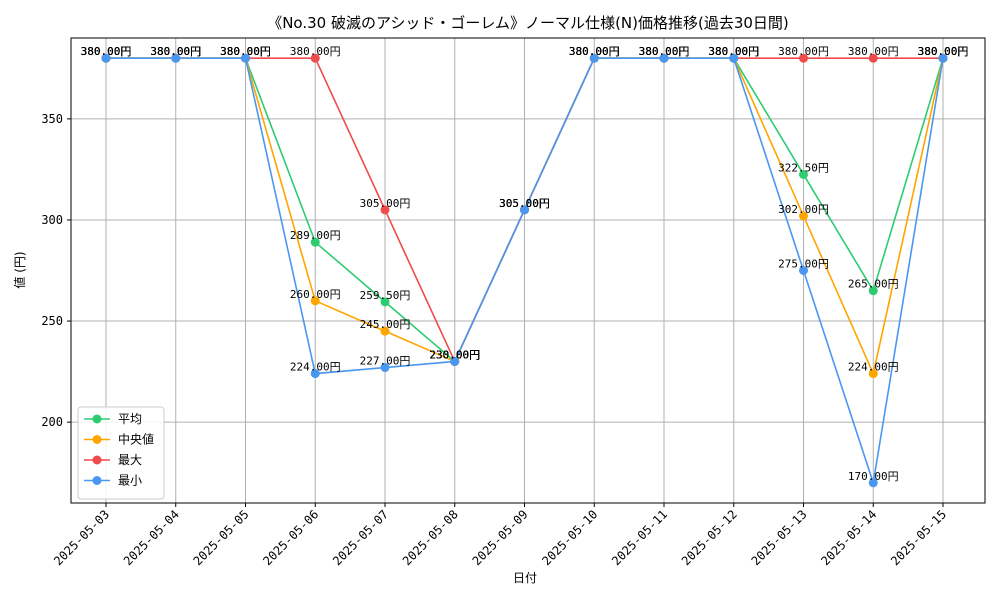 Image resolution: width=1000 pixels, height=600 pixels. What do you see at coordinates (848, 537) in the screenshot?
I see `x-tick-label: 2025-05-14` at bounding box center [848, 537].